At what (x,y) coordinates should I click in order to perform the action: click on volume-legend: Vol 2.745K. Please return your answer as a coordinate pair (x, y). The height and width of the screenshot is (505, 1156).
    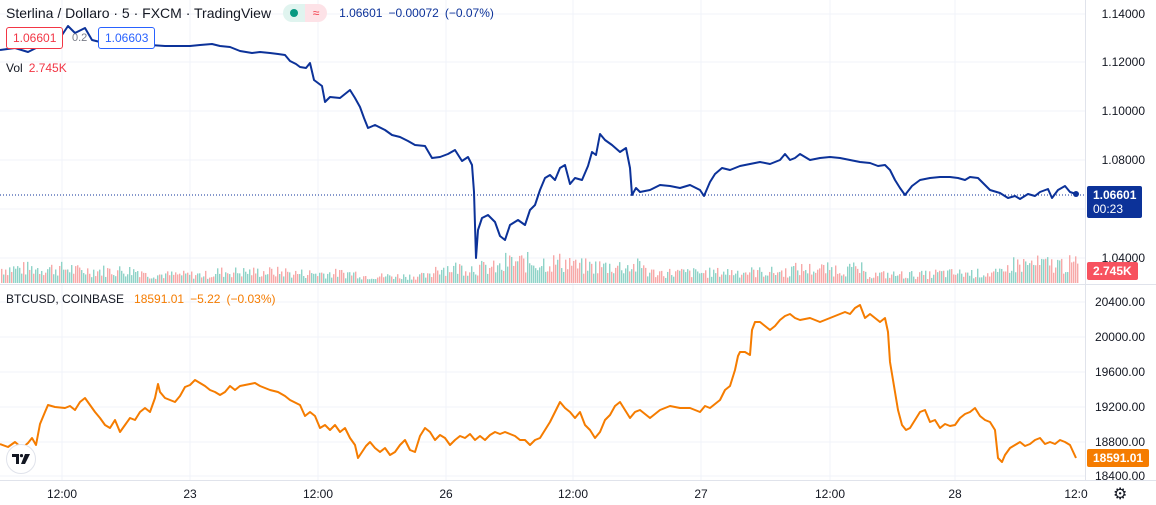
    Looking at the image, I should click on (36, 68).